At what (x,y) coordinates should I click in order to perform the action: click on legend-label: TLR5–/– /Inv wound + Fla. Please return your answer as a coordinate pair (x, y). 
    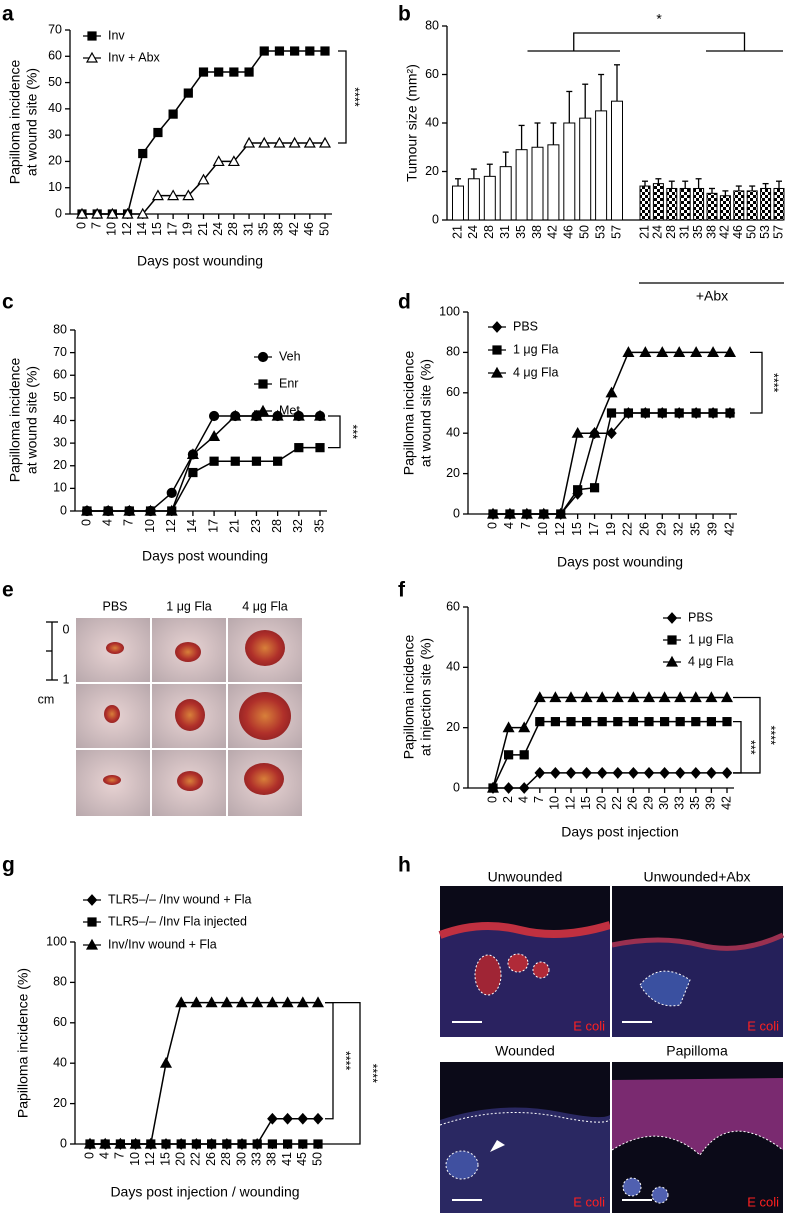
    Looking at the image, I should click on (180, 899).